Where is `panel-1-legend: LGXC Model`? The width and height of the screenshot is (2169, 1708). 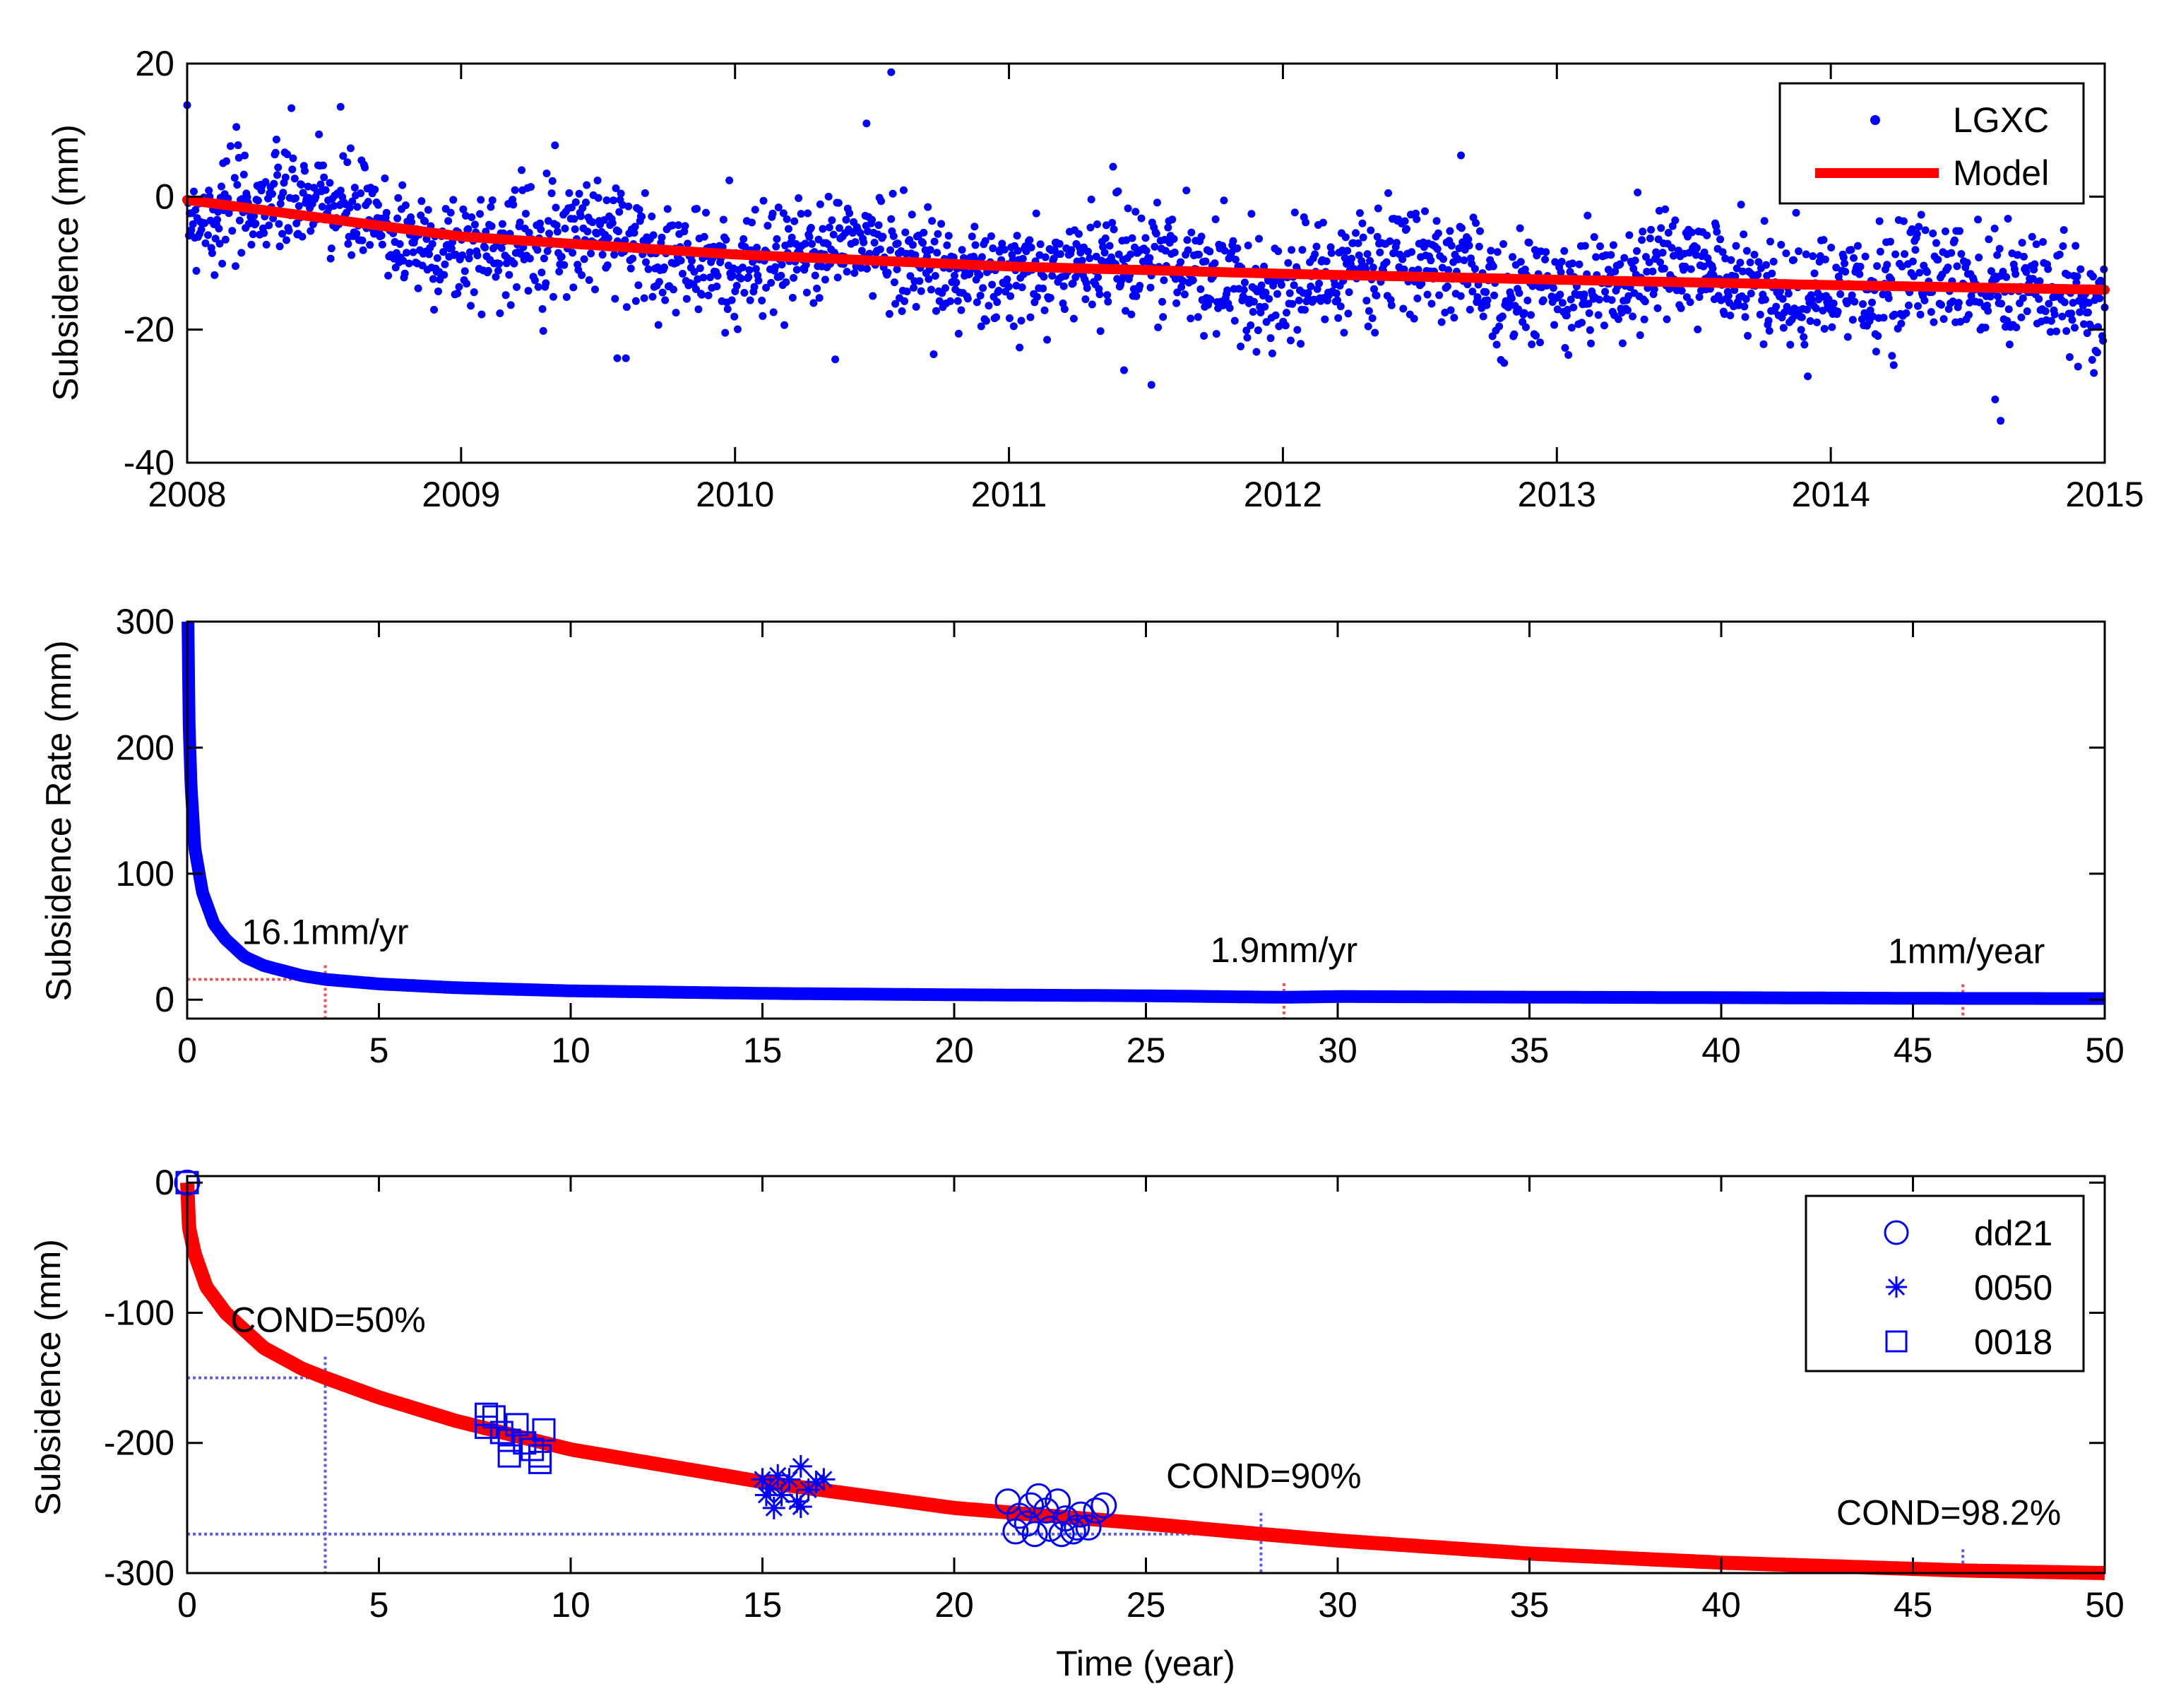
panel-1-legend: LGXC Model is located at coordinates (1932, 143).